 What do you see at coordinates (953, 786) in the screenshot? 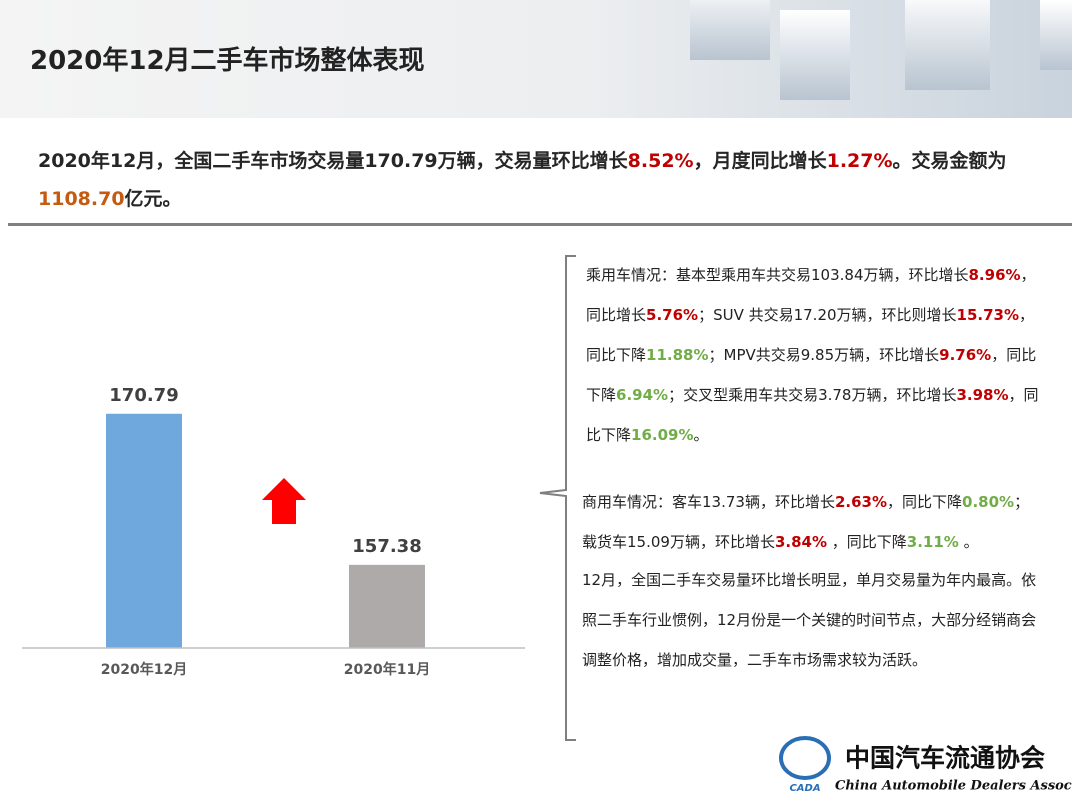
I see `logo-english: China Automobile Dealers Association` at bounding box center [953, 786].